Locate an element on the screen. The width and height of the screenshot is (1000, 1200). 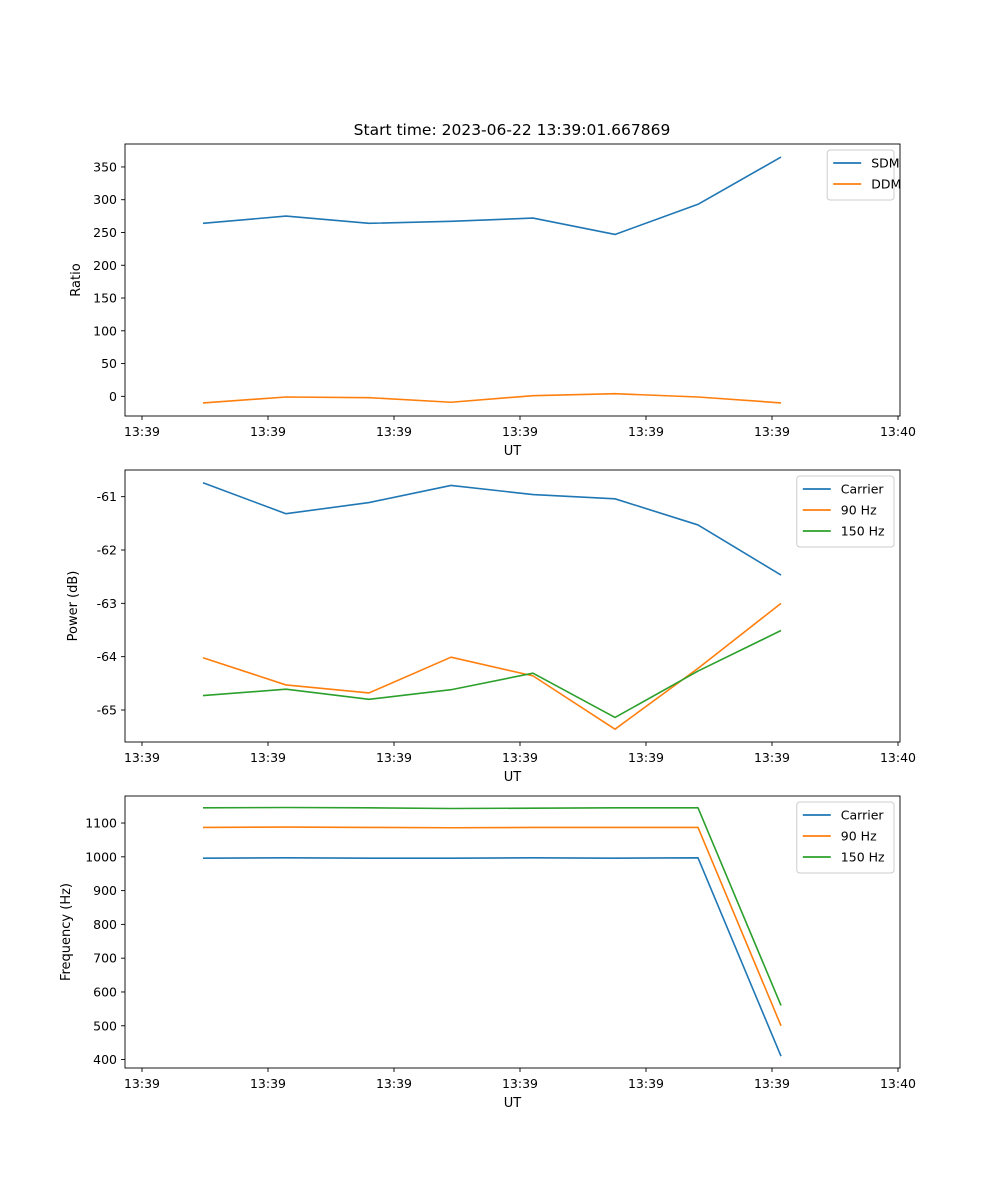
legend-label: DDM is located at coordinates (886, 184).